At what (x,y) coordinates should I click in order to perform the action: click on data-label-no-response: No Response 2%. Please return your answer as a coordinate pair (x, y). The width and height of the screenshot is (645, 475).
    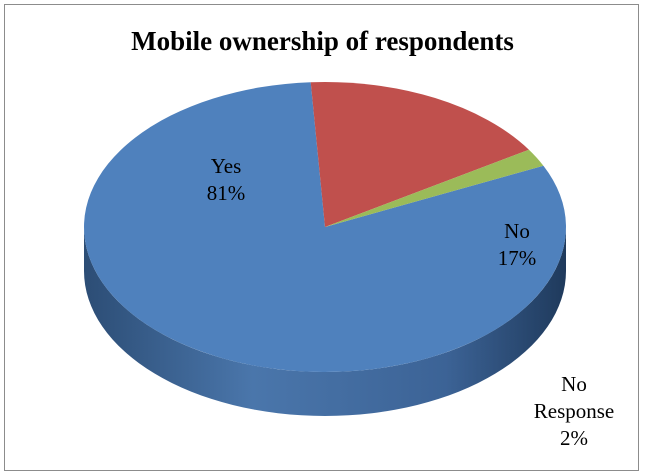
    Looking at the image, I should click on (574, 411).